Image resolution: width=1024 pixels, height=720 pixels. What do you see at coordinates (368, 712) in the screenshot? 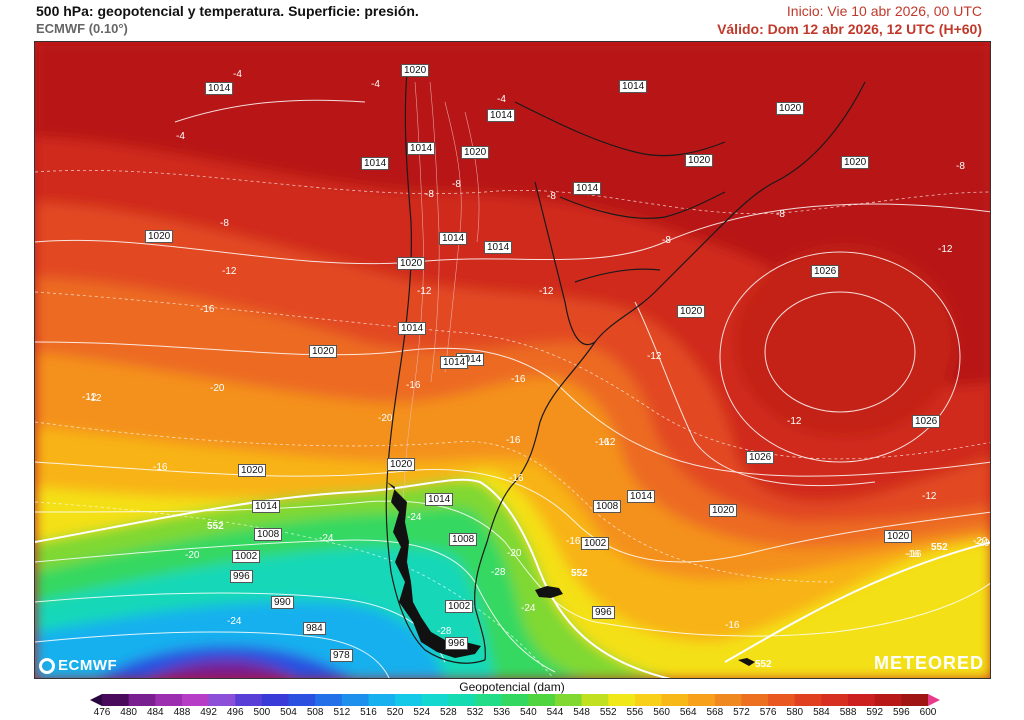
I see `scale-tick-label: 516` at bounding box center [368, 712].